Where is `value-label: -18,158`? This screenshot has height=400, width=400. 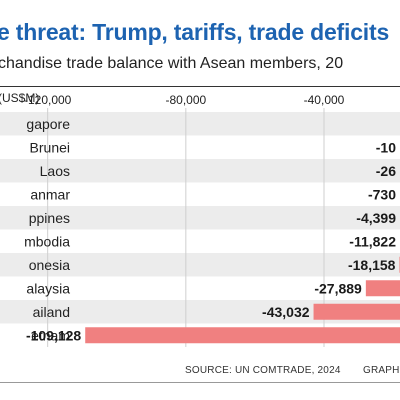
value-label: -18,158 is located at coordinates (372, 265).